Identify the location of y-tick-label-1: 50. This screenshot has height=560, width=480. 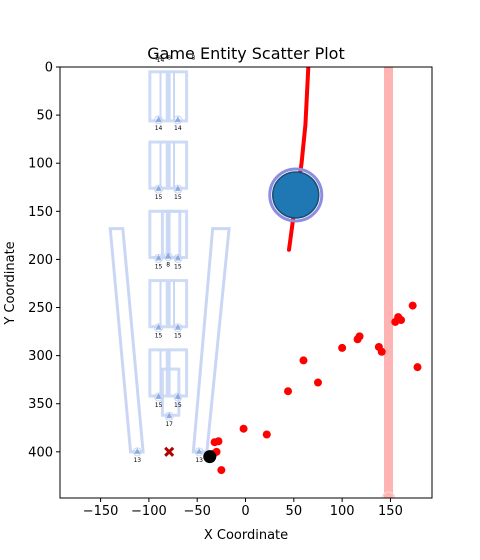
(44, 116).